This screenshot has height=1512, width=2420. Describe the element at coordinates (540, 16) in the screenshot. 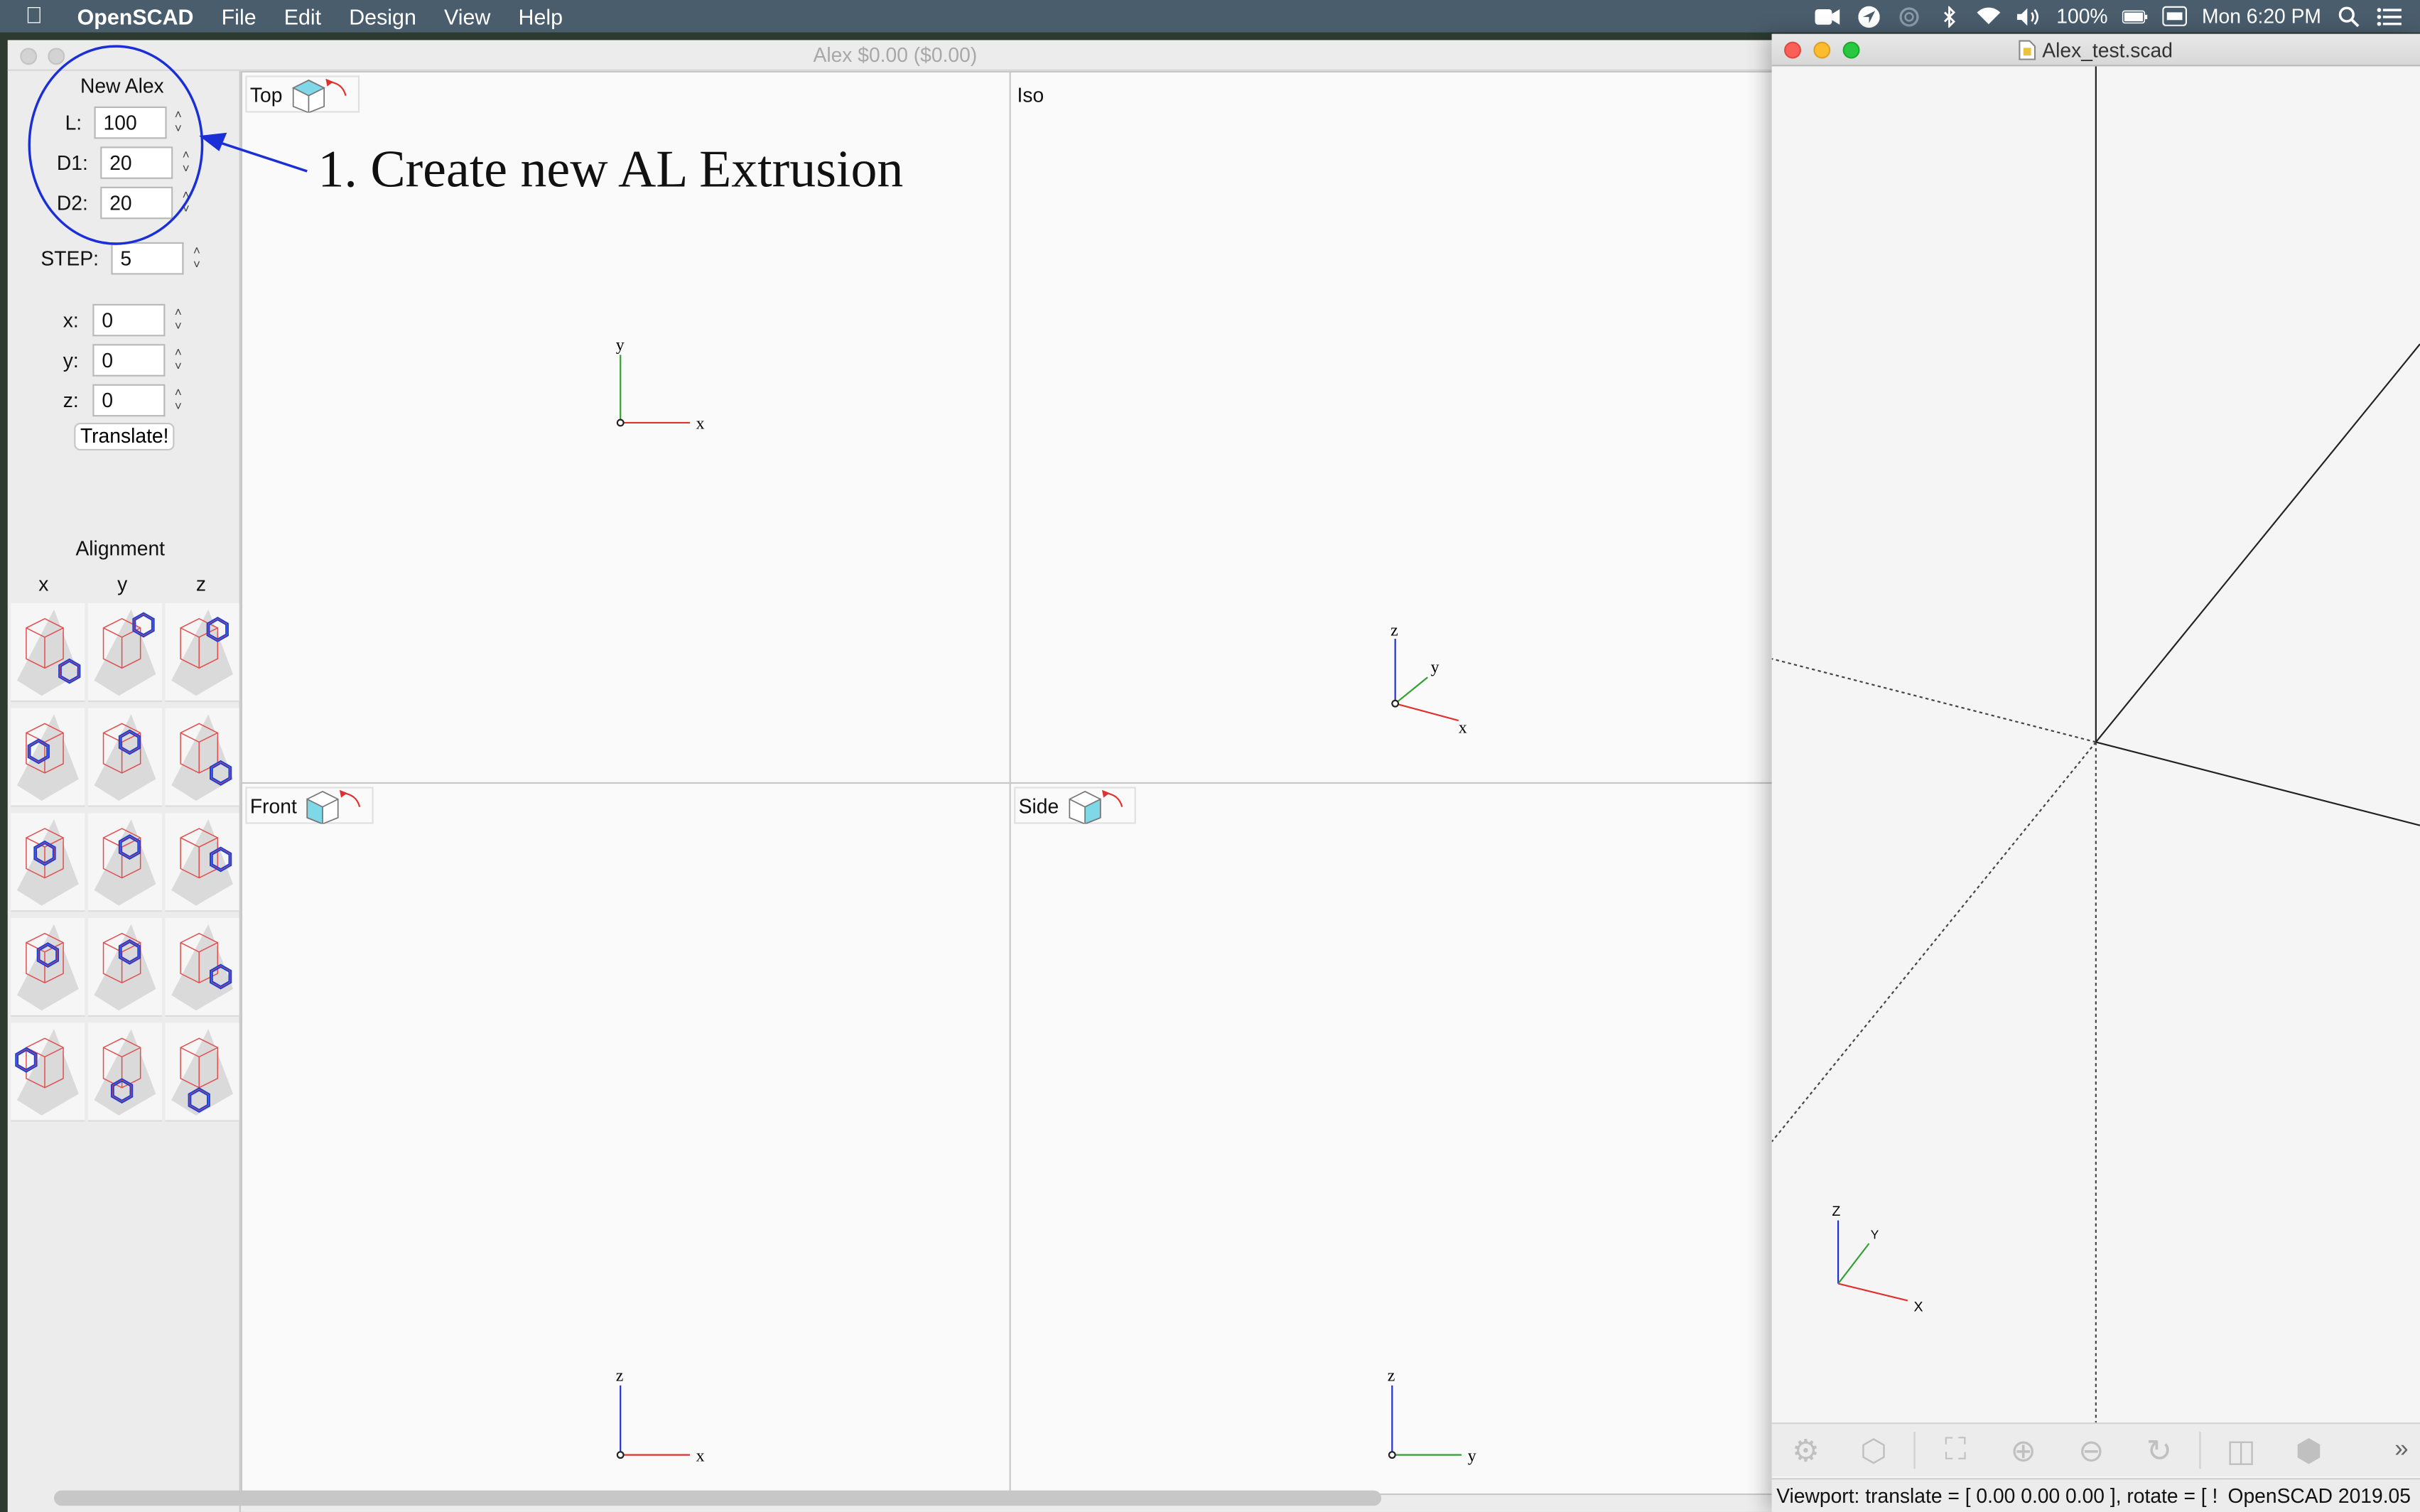

I see `menu-help: Help` at that location.